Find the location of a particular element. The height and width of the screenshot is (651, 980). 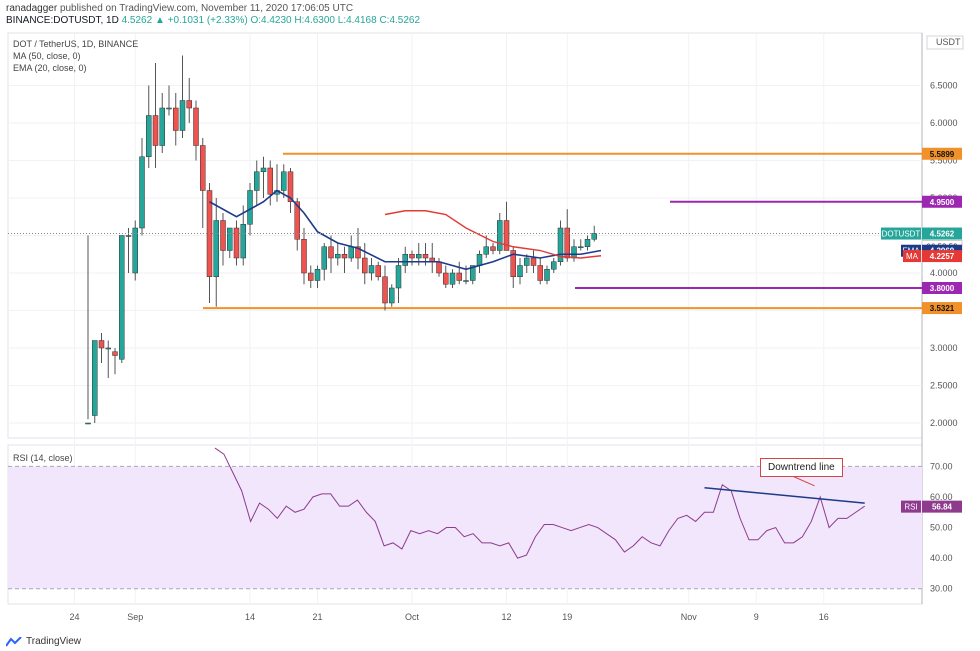

time-axis-label: 14 is located at coordinates (250, 617).